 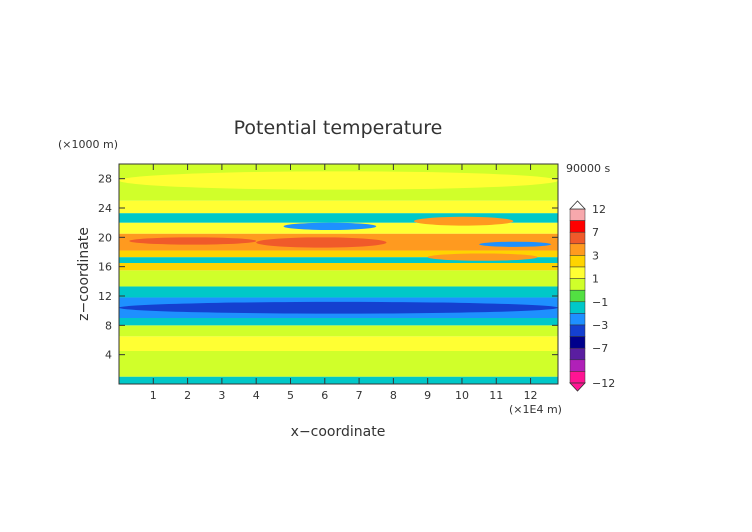 What do you see at coordinates (108, 325) in the screenshot?
I see `y-tick-label-8: 8` at bounding box center [108, 325].